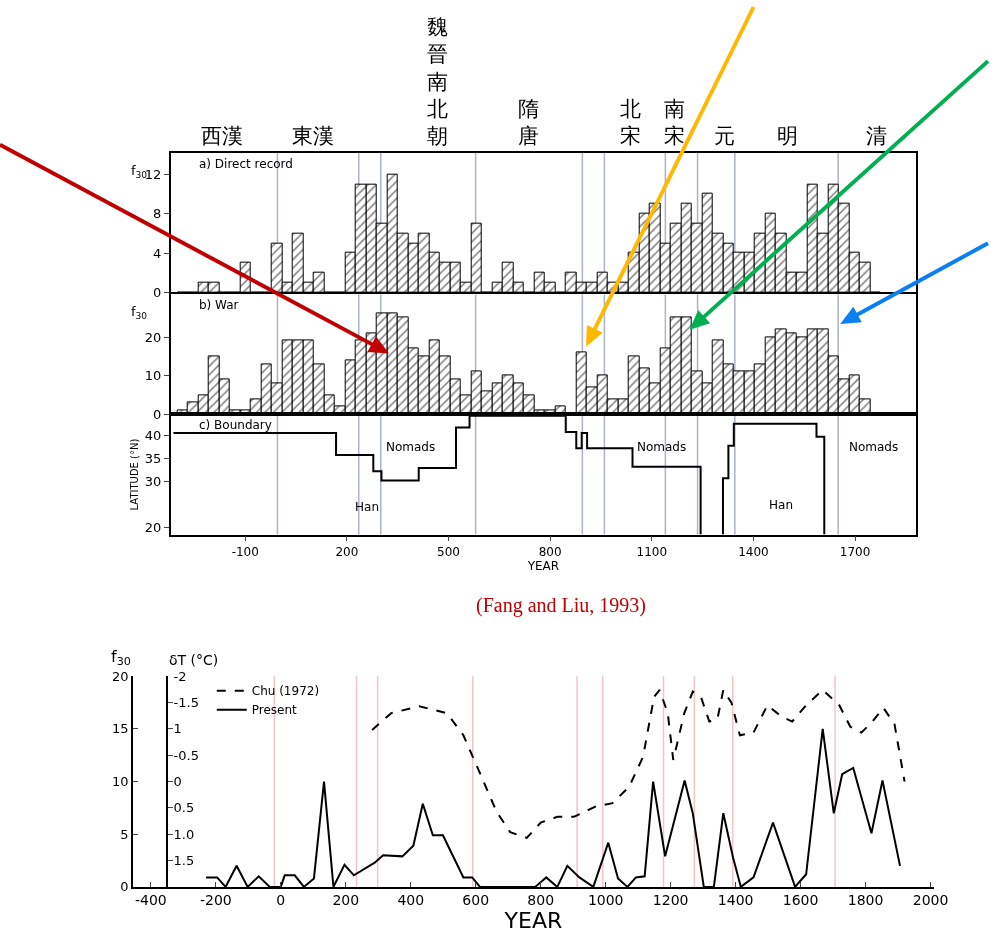  I want to click on x-tick-label: -200, so click(215, 900).